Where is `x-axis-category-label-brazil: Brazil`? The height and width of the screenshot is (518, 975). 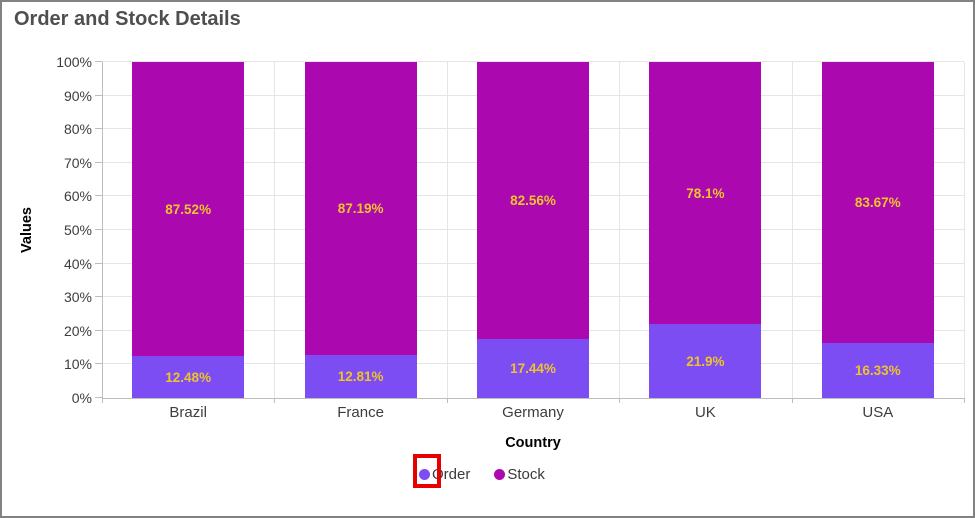 x-axis-category-label-brazil: Brazil is located at coordinates (188, 412).